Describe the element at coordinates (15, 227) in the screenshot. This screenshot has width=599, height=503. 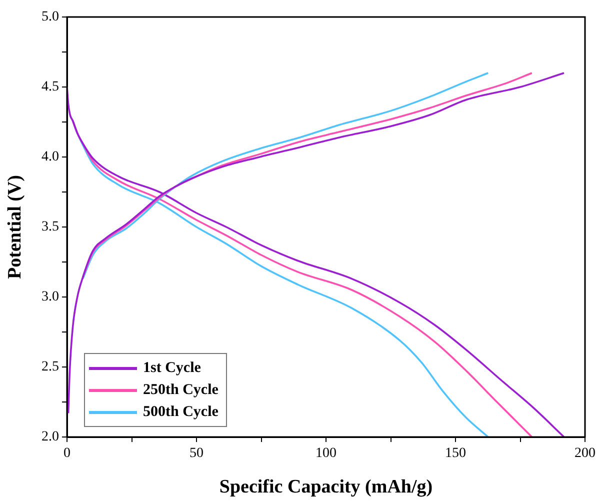
I see `y-axis-title: Potential (V)` at that location.